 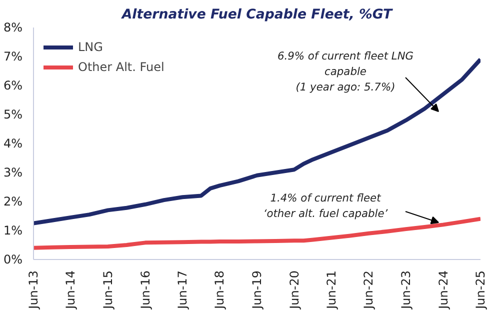 I want to click on y-tick-label: 8%, so click(x=13, y=27).